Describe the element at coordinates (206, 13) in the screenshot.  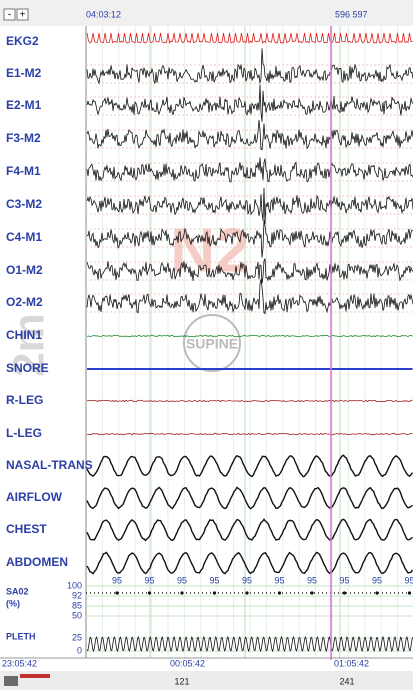
I see `toolbar` at that location.